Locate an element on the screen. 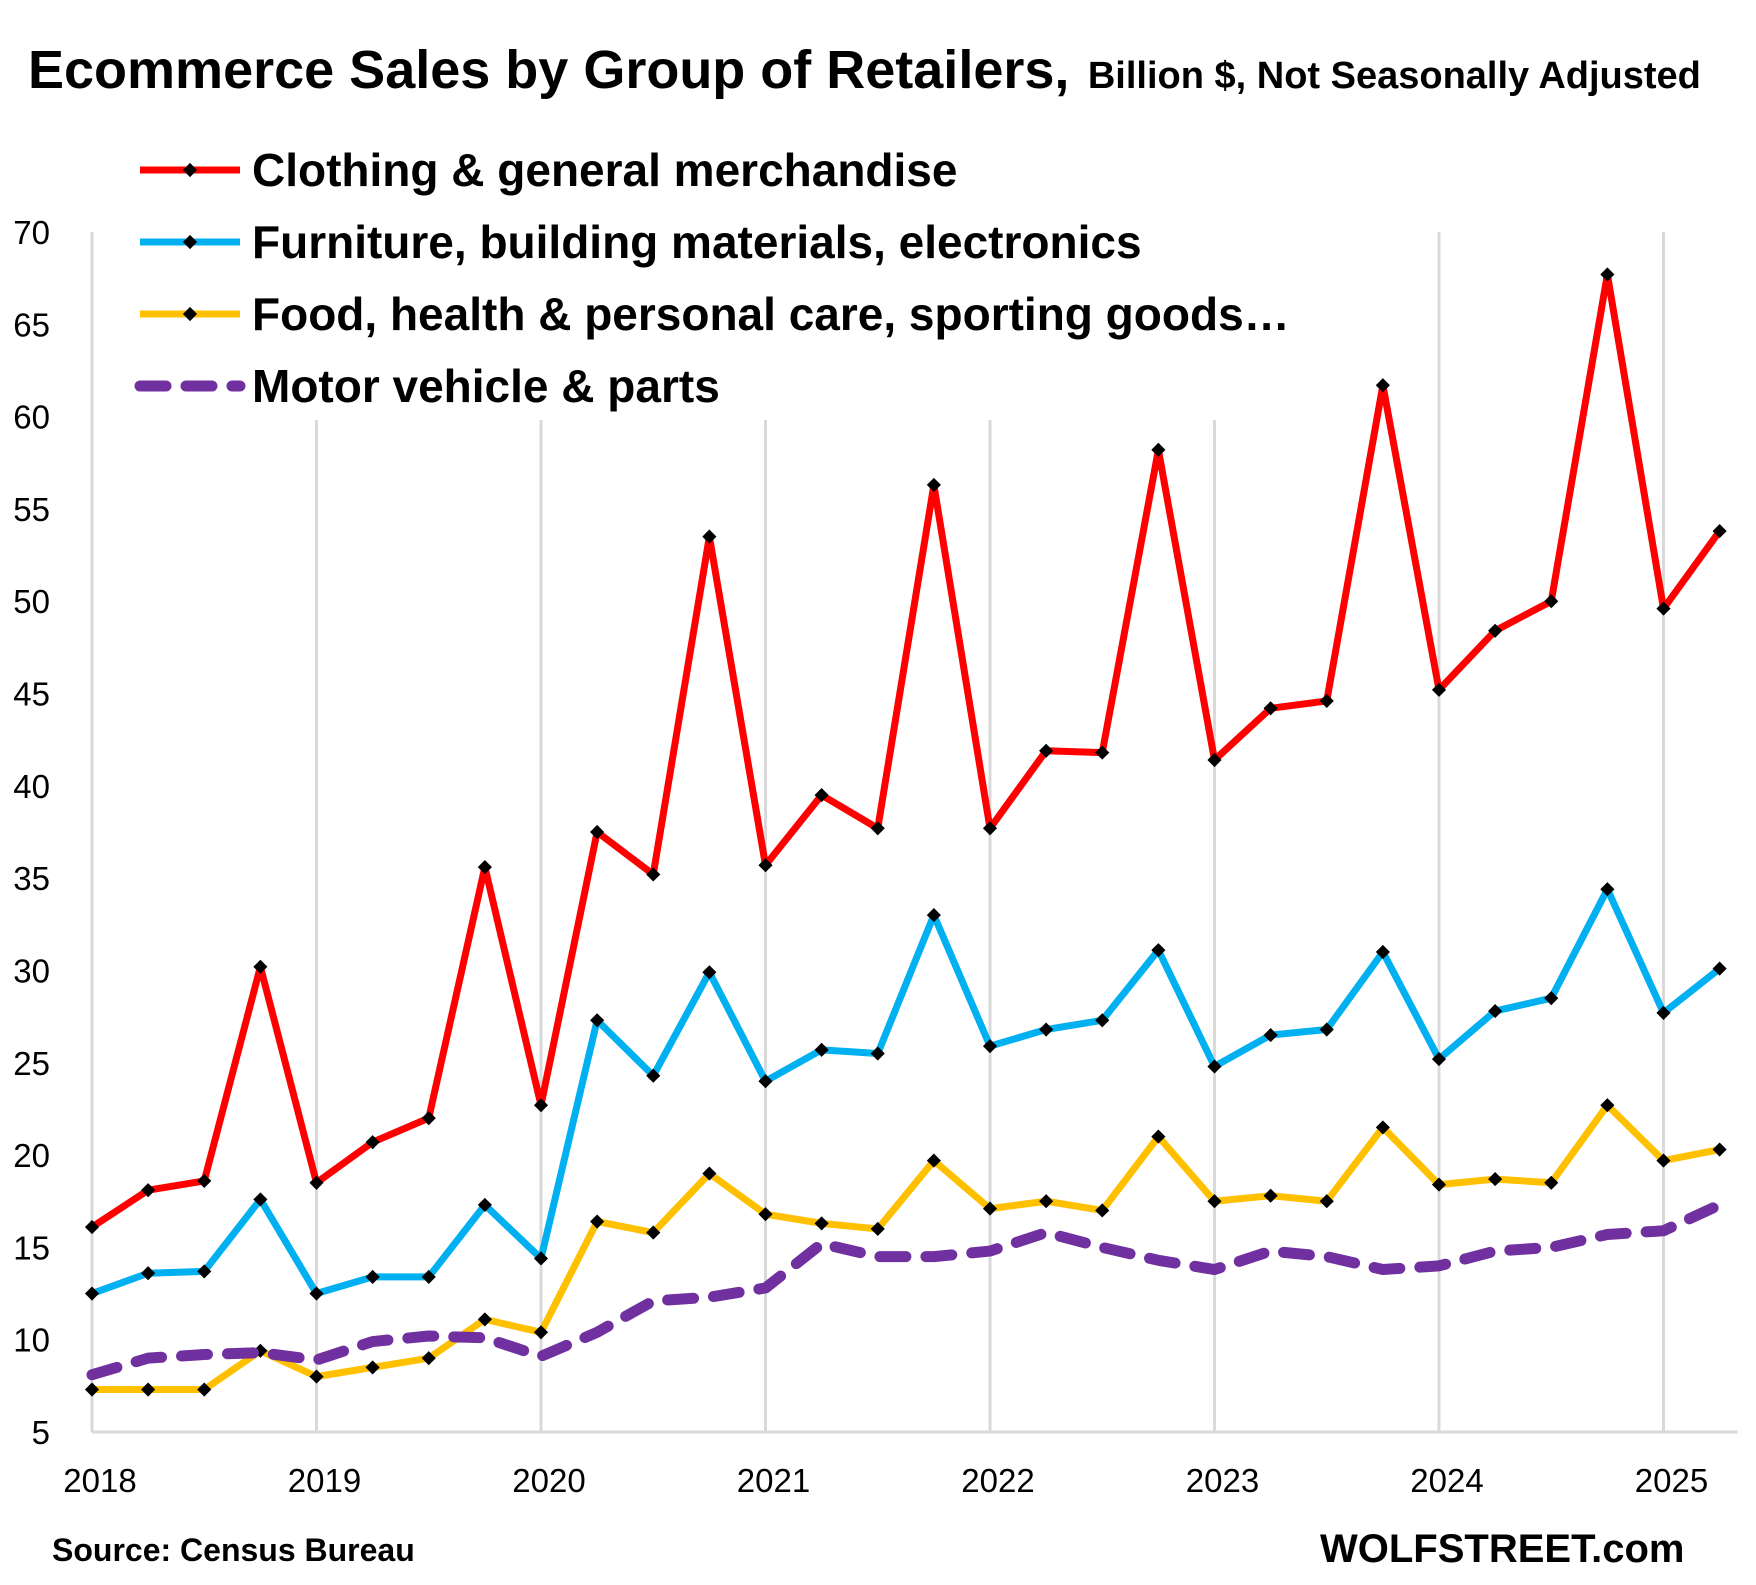 This screenshot has width=1756, height=1585. legend-item: Motor vehicle & parts is located at coordinates (427, 386).